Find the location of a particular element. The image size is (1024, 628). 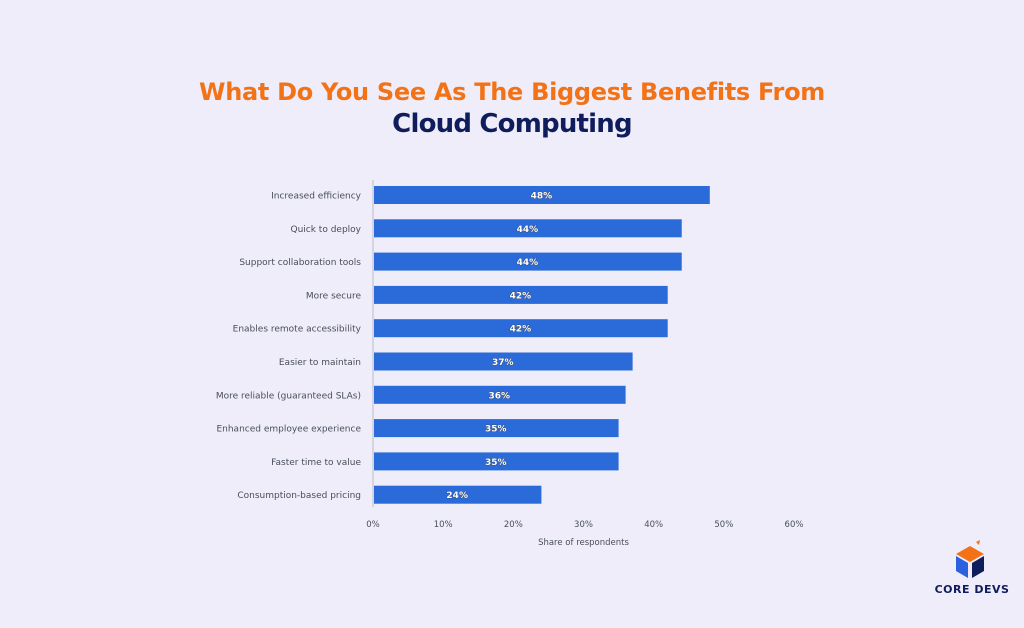

data-label: 48% is located at coordinates (542, 197).